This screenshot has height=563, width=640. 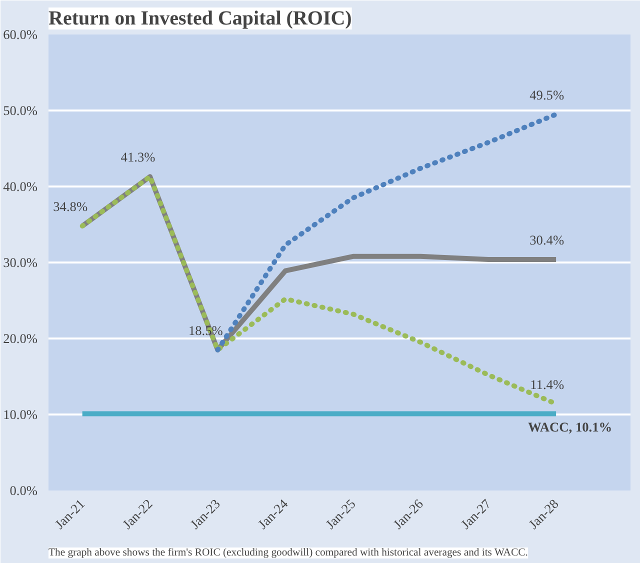 What do you see at coordinates (570, 427) in the screenshot?
I see `annotation: WACC, 10.1%` at bounding box center [570, 427].